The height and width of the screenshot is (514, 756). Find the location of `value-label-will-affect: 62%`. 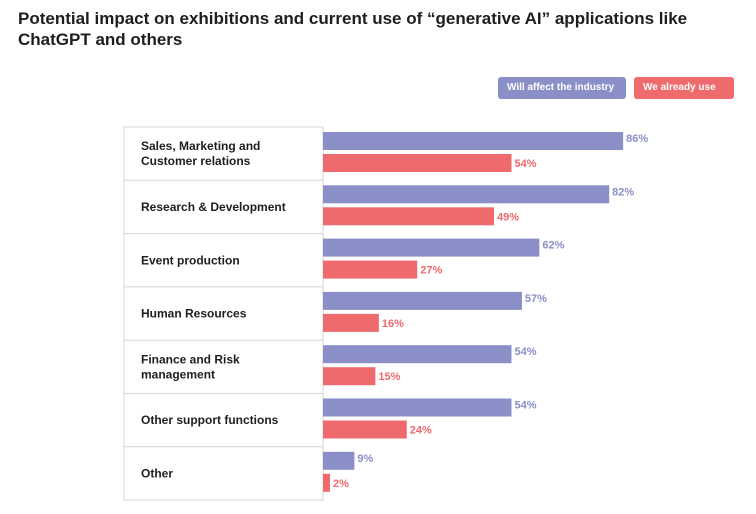

value-label-will-affect: 62% is located at coordinates (553, 246).